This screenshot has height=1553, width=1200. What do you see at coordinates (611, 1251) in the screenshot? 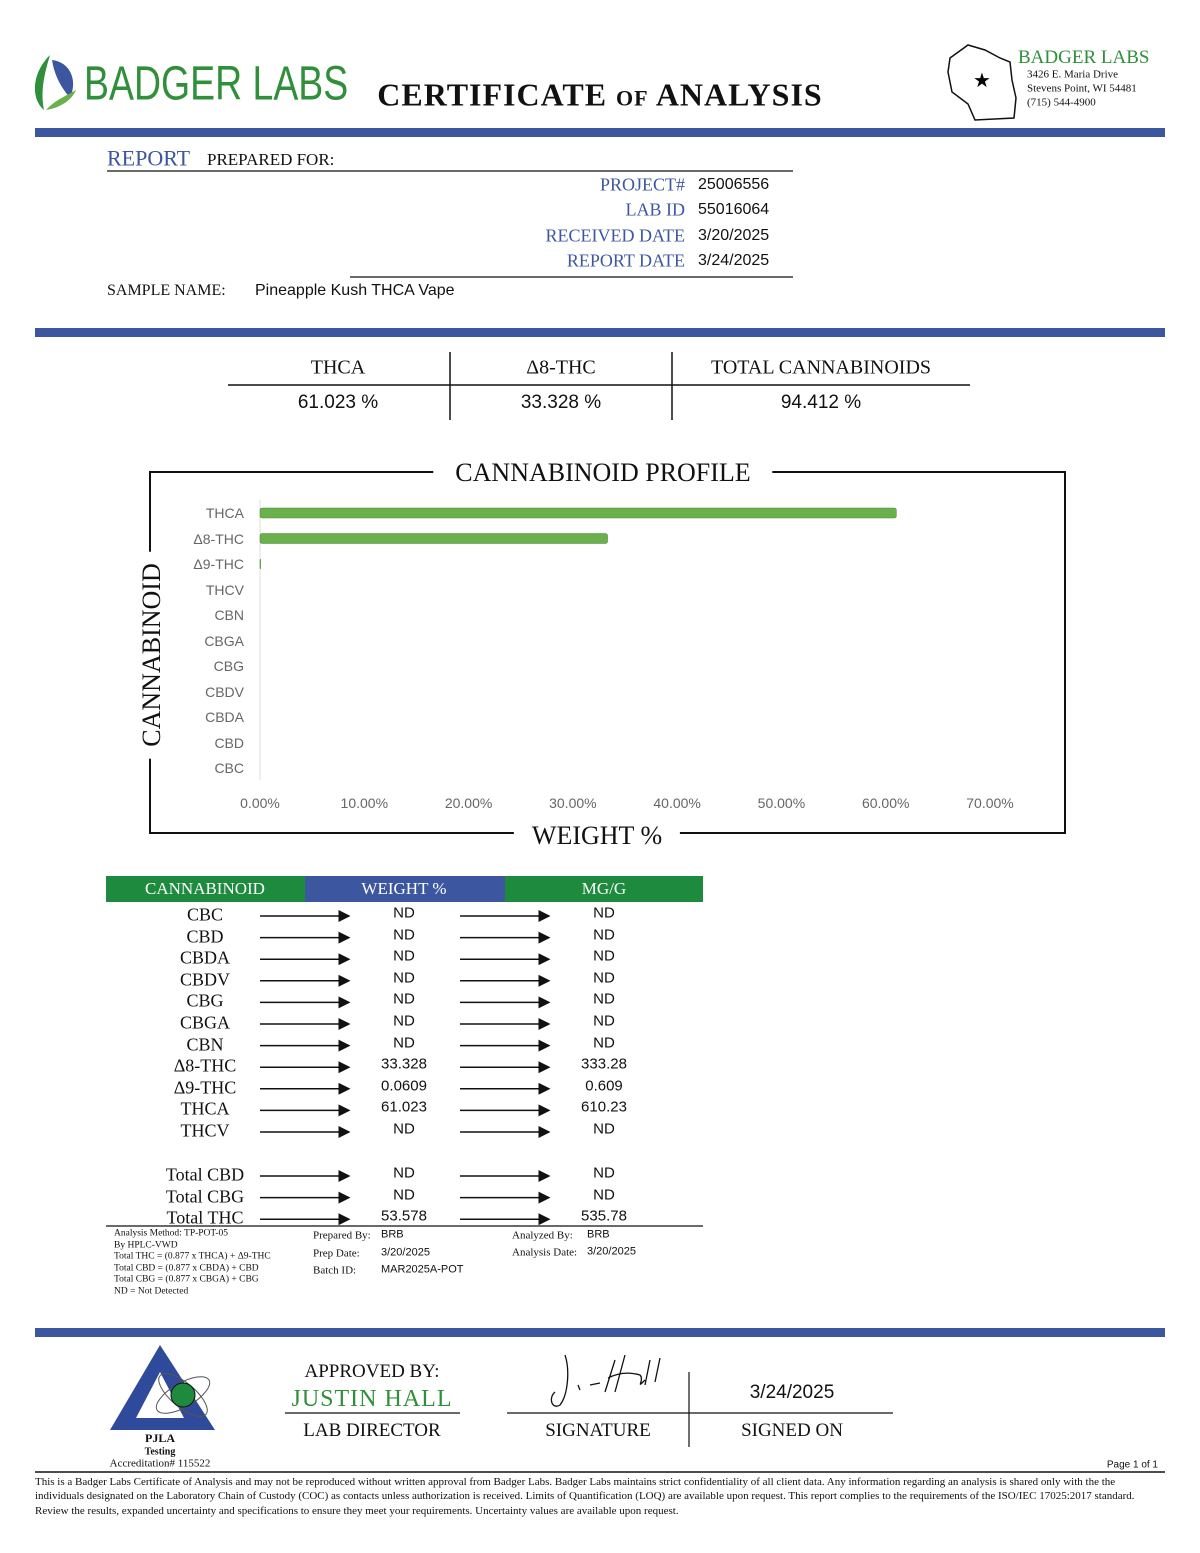
I see `analysis-value: 3/20/2025` at bounding box center [611, 1251].